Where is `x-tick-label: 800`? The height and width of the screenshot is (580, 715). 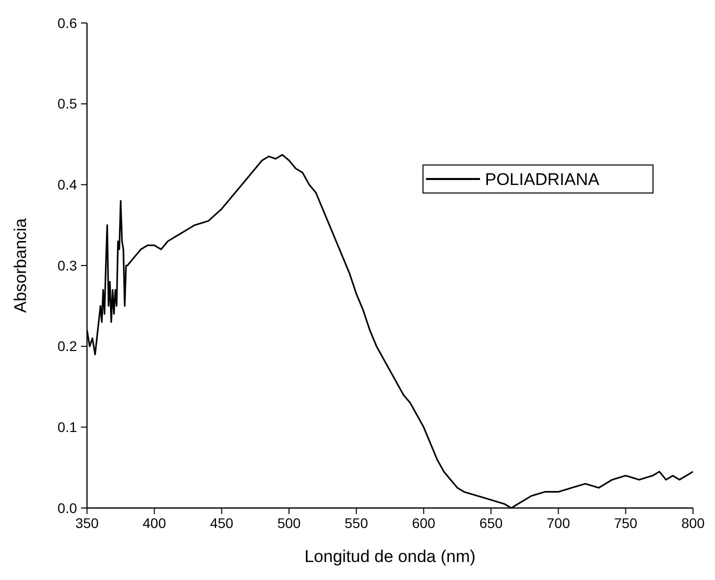
x-tick-label: 800 is located at coordinates (693, 523).